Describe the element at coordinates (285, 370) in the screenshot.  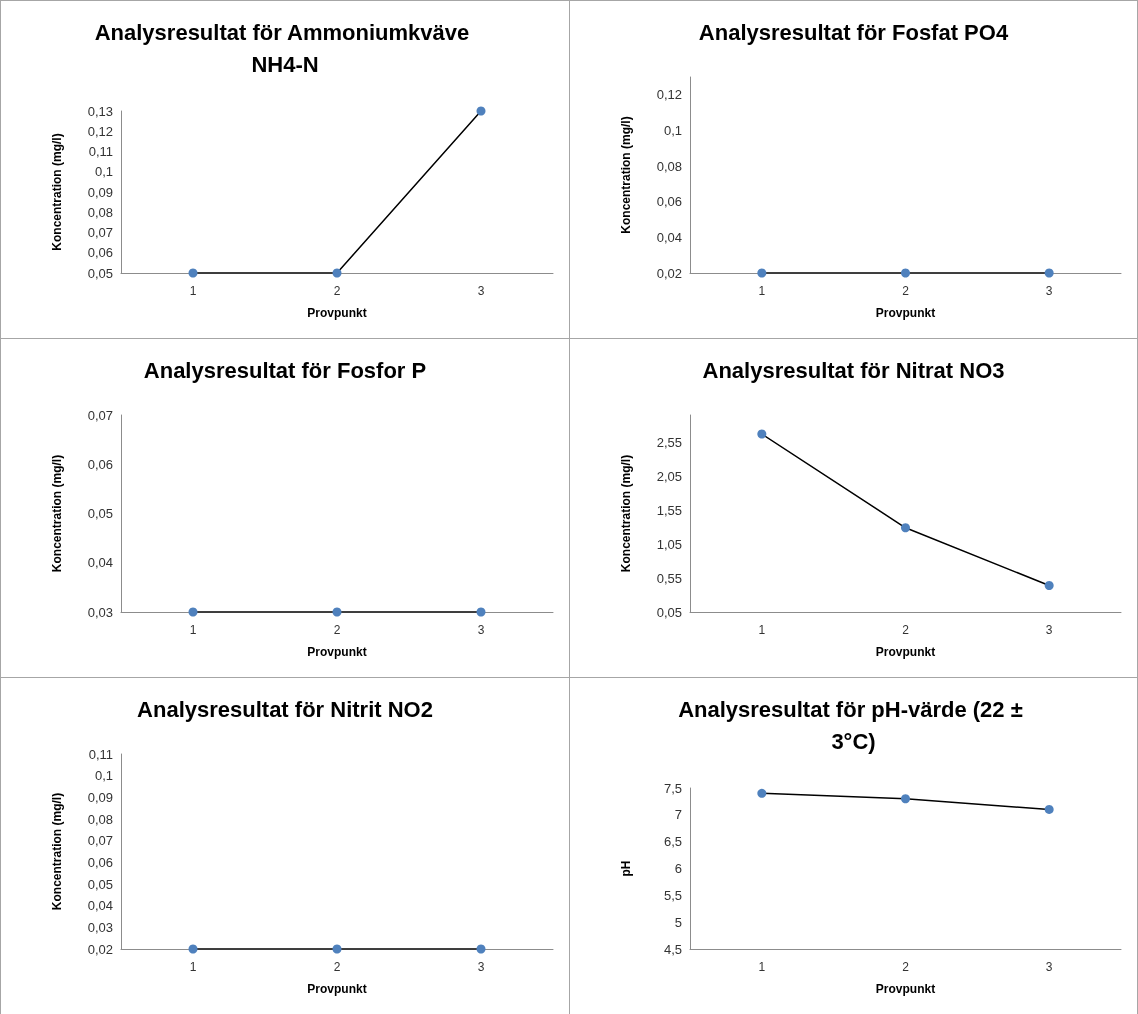
I see `chart-title: Analysresultat för Fosfor P` at that location.